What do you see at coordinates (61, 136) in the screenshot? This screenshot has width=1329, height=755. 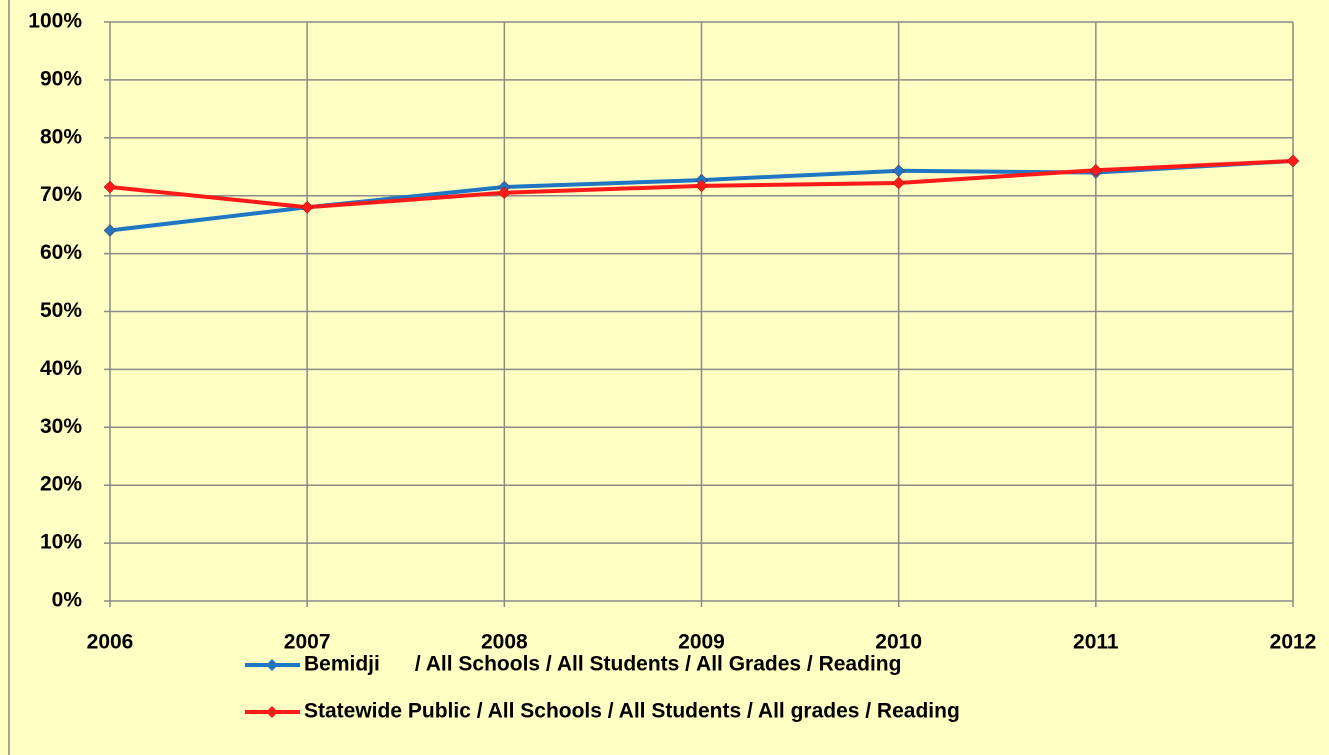 I see `y-tick-label: 80%` at bounding box center [61, 136].